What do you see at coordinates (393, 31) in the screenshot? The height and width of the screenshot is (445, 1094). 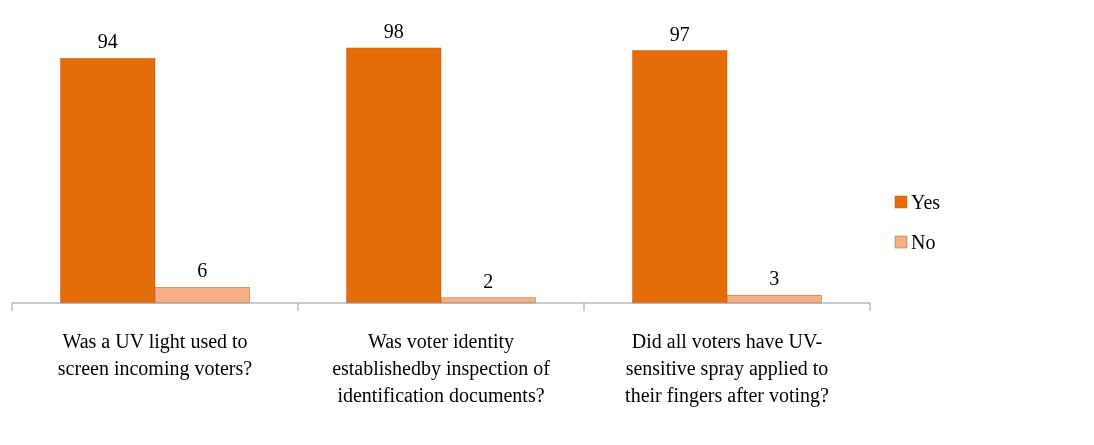 I see `data-label: 98` at bounding box center [393, 31].